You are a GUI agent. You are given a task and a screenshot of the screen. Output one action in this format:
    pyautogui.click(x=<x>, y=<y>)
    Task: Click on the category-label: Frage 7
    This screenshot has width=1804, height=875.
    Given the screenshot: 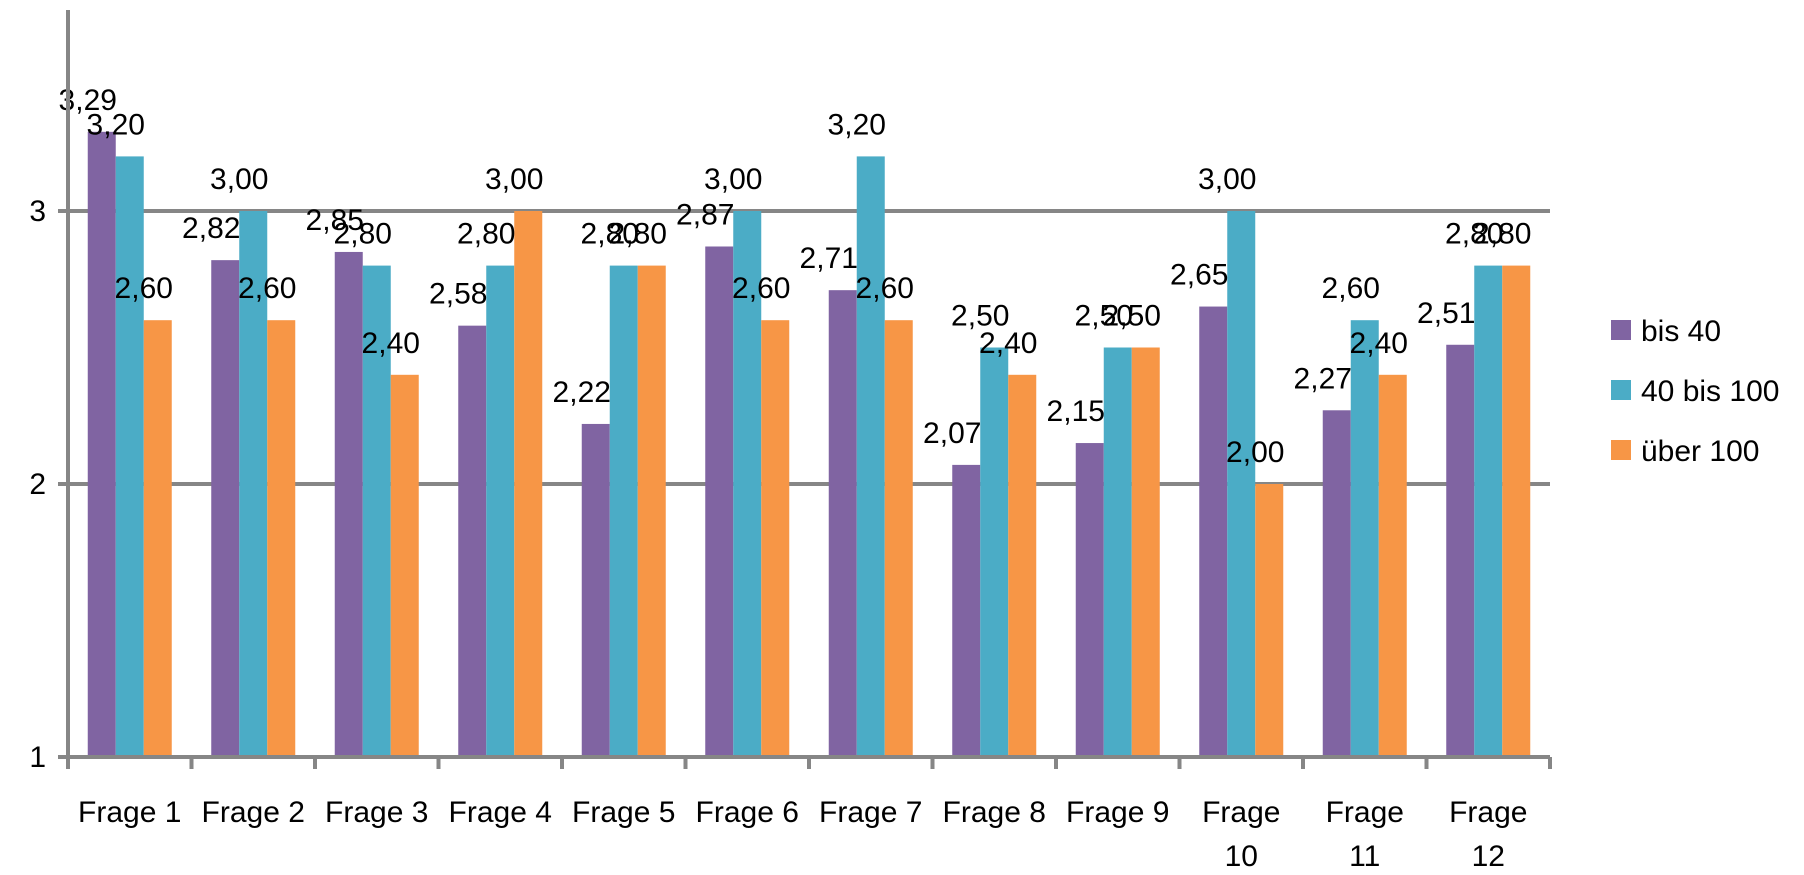 What is the action you would take?
    pyautogui.click(x=870, y=812)
    